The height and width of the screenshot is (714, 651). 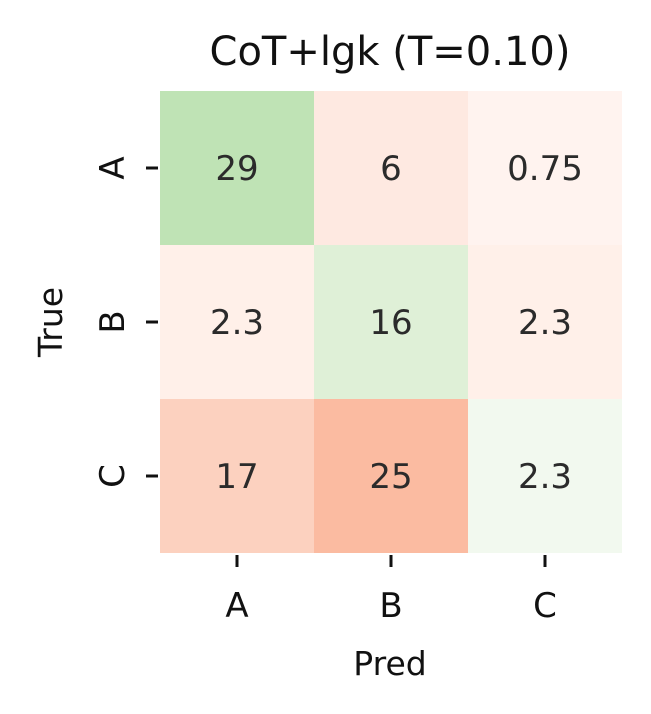 I want to click on x-tick-label: C, so click(x=545, y=606).